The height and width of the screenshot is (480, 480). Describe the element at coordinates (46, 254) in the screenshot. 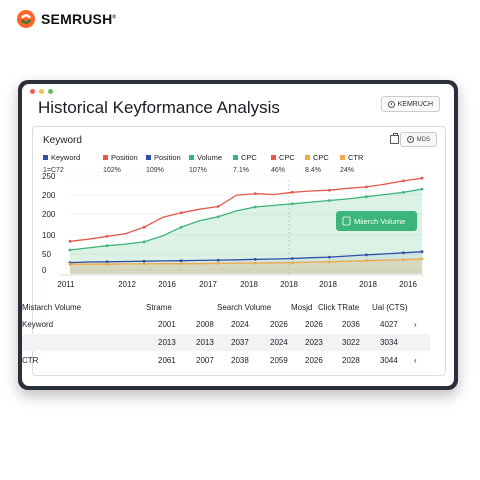

I see `y-tick-label: 50` at that location.